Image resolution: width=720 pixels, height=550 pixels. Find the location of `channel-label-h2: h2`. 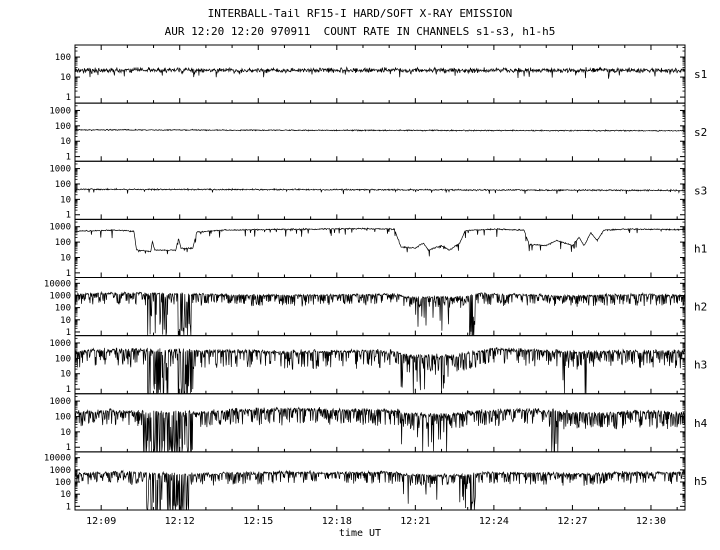

channel-label-h2: h2 is located at coordinates (700, 307).